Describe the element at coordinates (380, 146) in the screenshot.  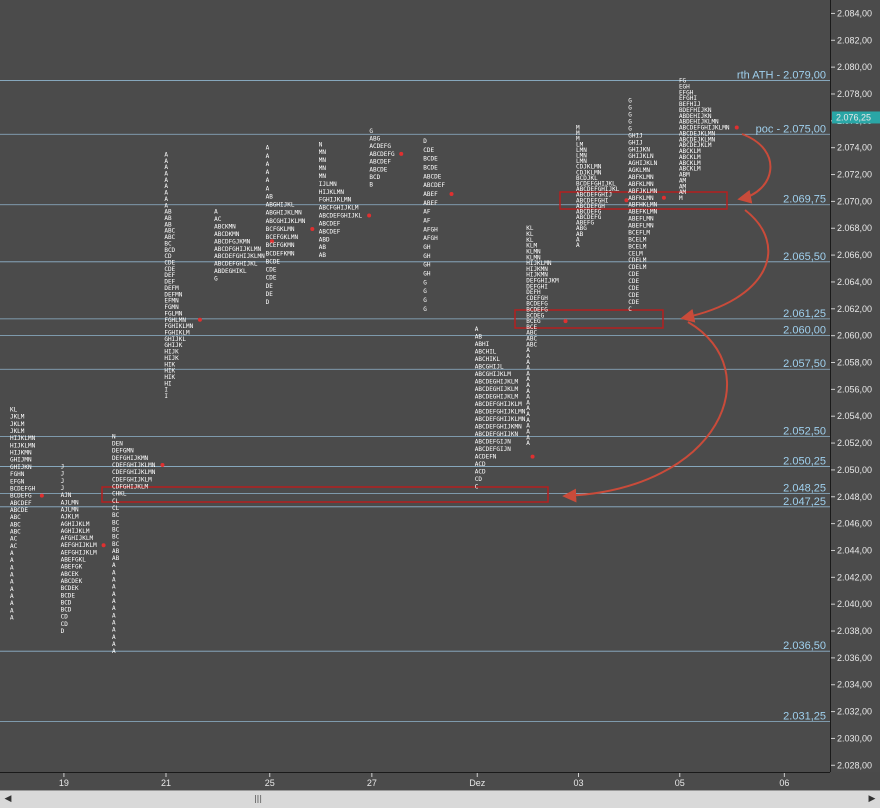
I see `tpo-row: ACDEFG` at that location.